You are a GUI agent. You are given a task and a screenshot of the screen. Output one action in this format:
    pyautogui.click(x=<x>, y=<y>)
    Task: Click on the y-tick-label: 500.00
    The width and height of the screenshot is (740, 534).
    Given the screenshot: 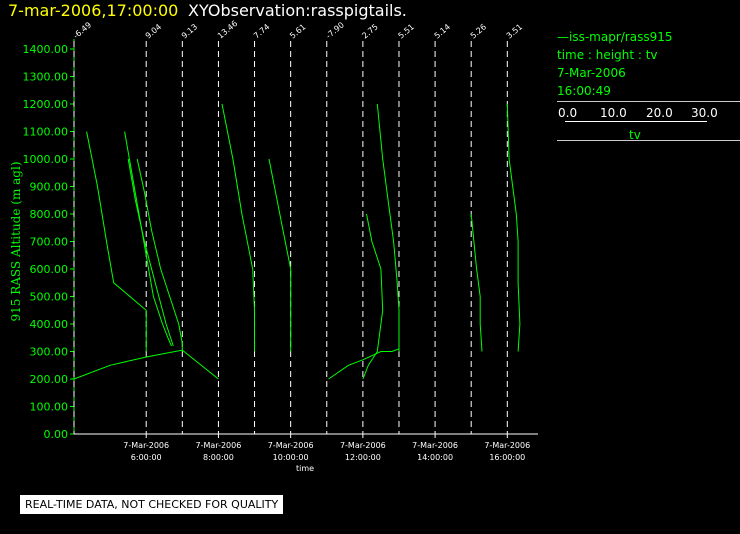 What is the action you would take?
    pyautogui.click(x=49, y=297)
    